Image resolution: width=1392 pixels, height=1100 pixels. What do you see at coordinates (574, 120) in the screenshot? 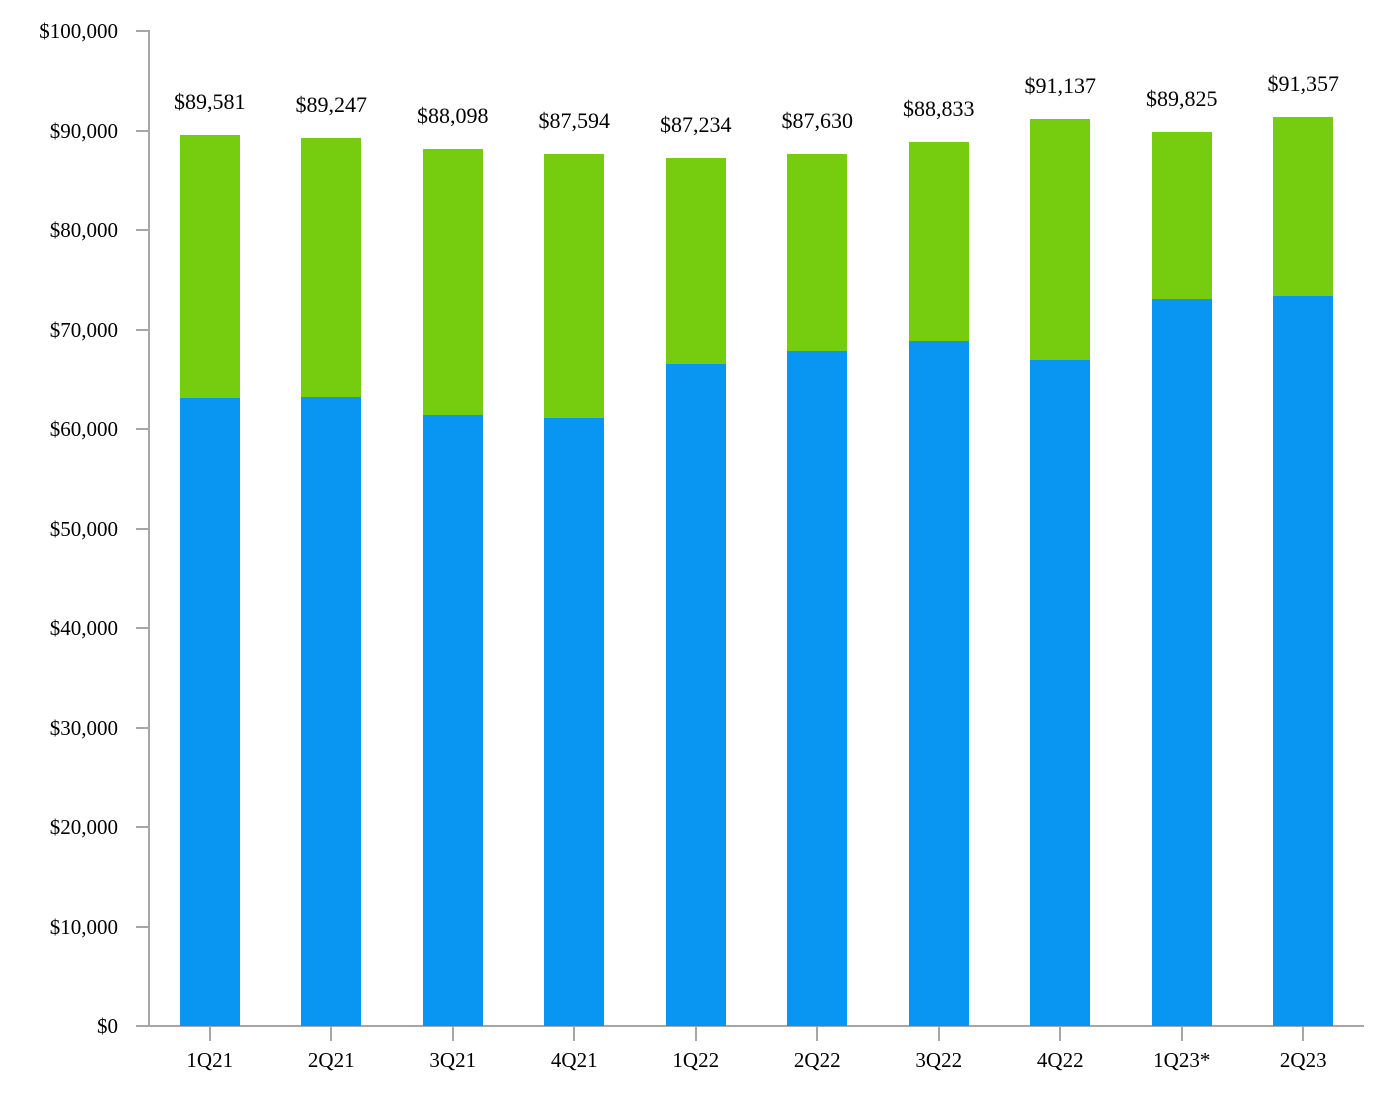
I see `bar-total-label: $87,594` at bounding box center [574, 120].